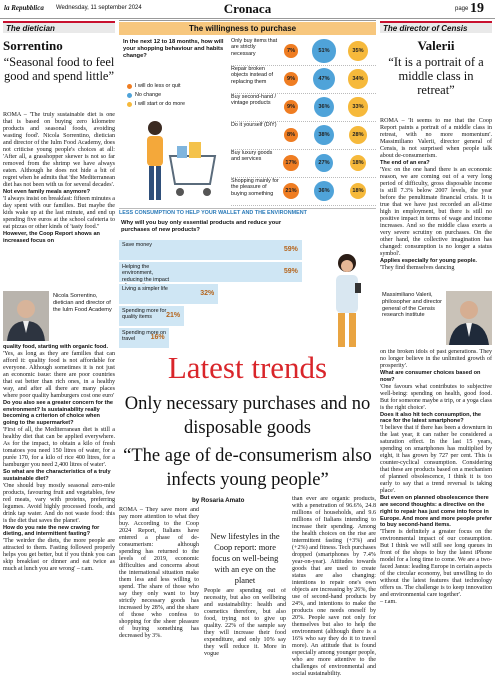  Describe the element at coordinates (99, 8) in the screenshot. I see `date: Wednesday, 11 september 2024` at that location.